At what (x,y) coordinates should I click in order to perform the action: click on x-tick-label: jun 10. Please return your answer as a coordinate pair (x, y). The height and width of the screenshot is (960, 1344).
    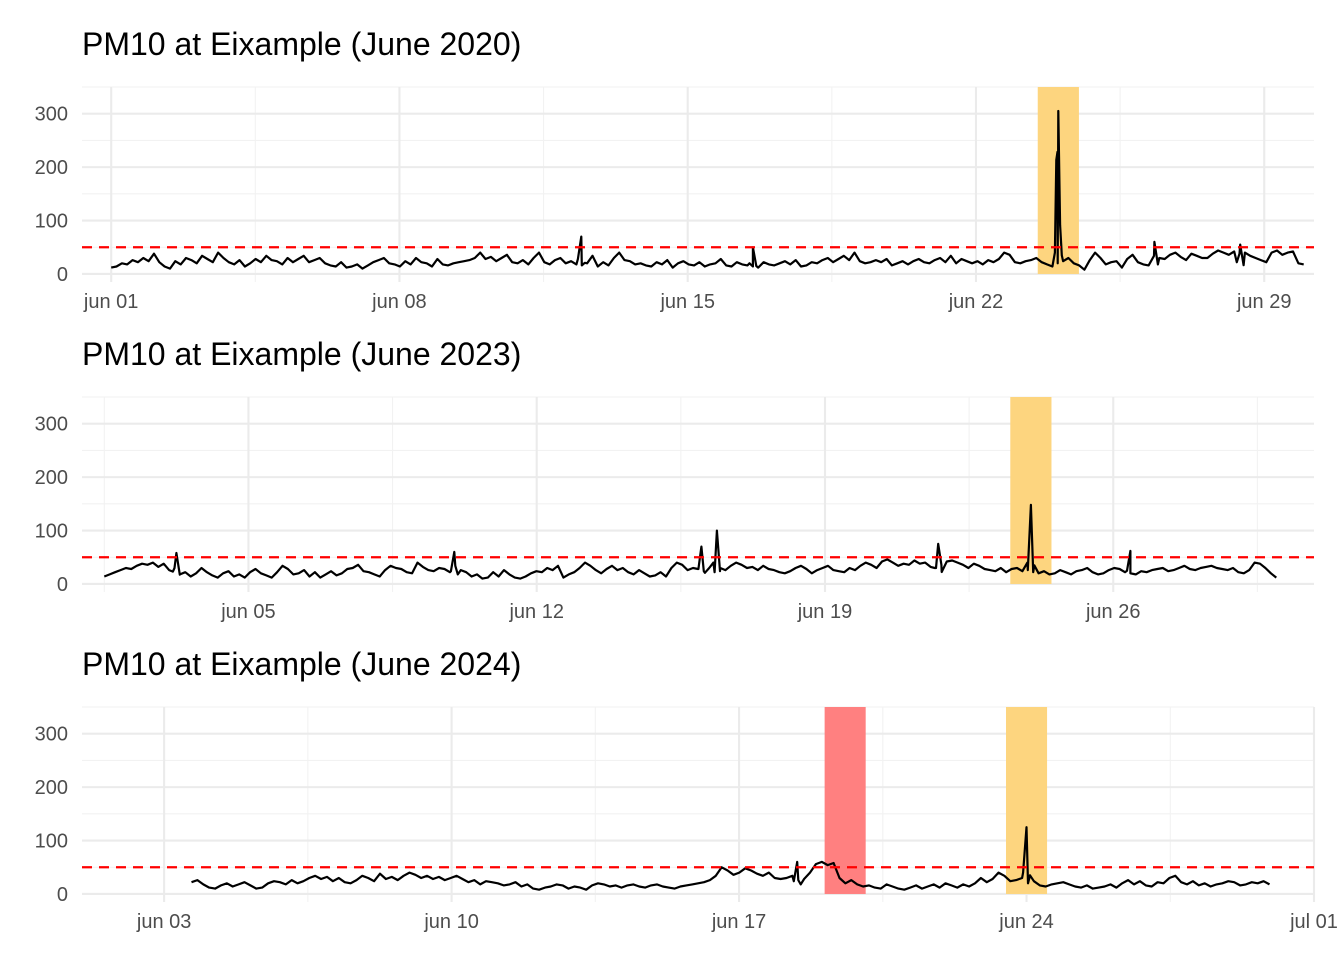
    Looking at the image, I should click on (451, 922).